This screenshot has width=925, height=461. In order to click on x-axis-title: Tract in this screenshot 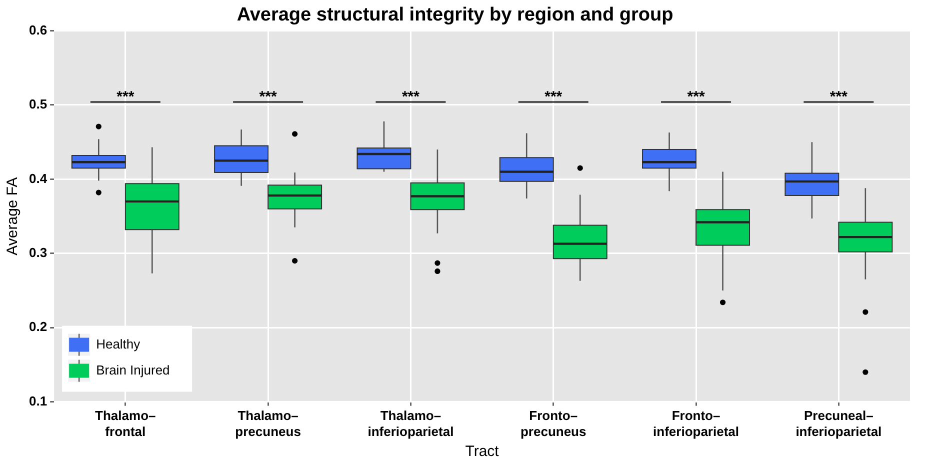, I will do `click(482, 451)`.